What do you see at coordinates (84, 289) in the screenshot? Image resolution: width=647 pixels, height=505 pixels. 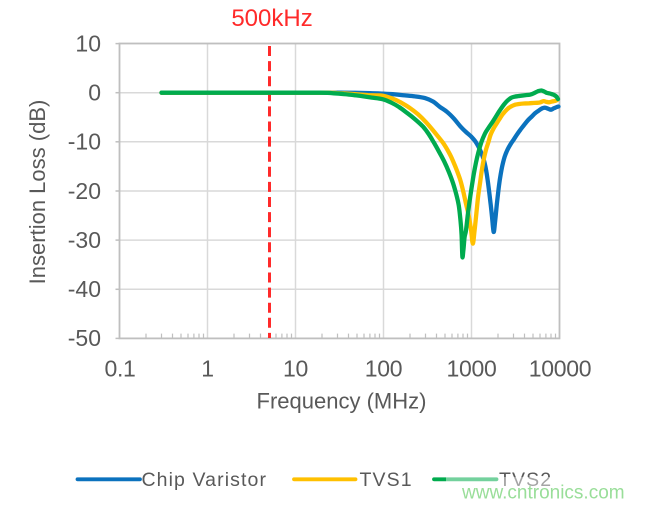 I see `svg-text: -40` at bounding box center [84, 289].